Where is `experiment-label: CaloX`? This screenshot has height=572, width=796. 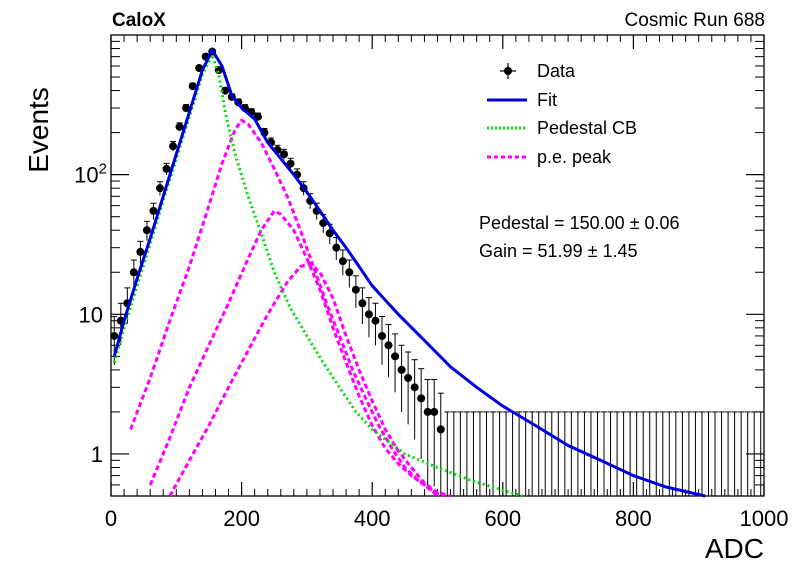
experiment-label: CaloX is located at coordinates (139, 20).